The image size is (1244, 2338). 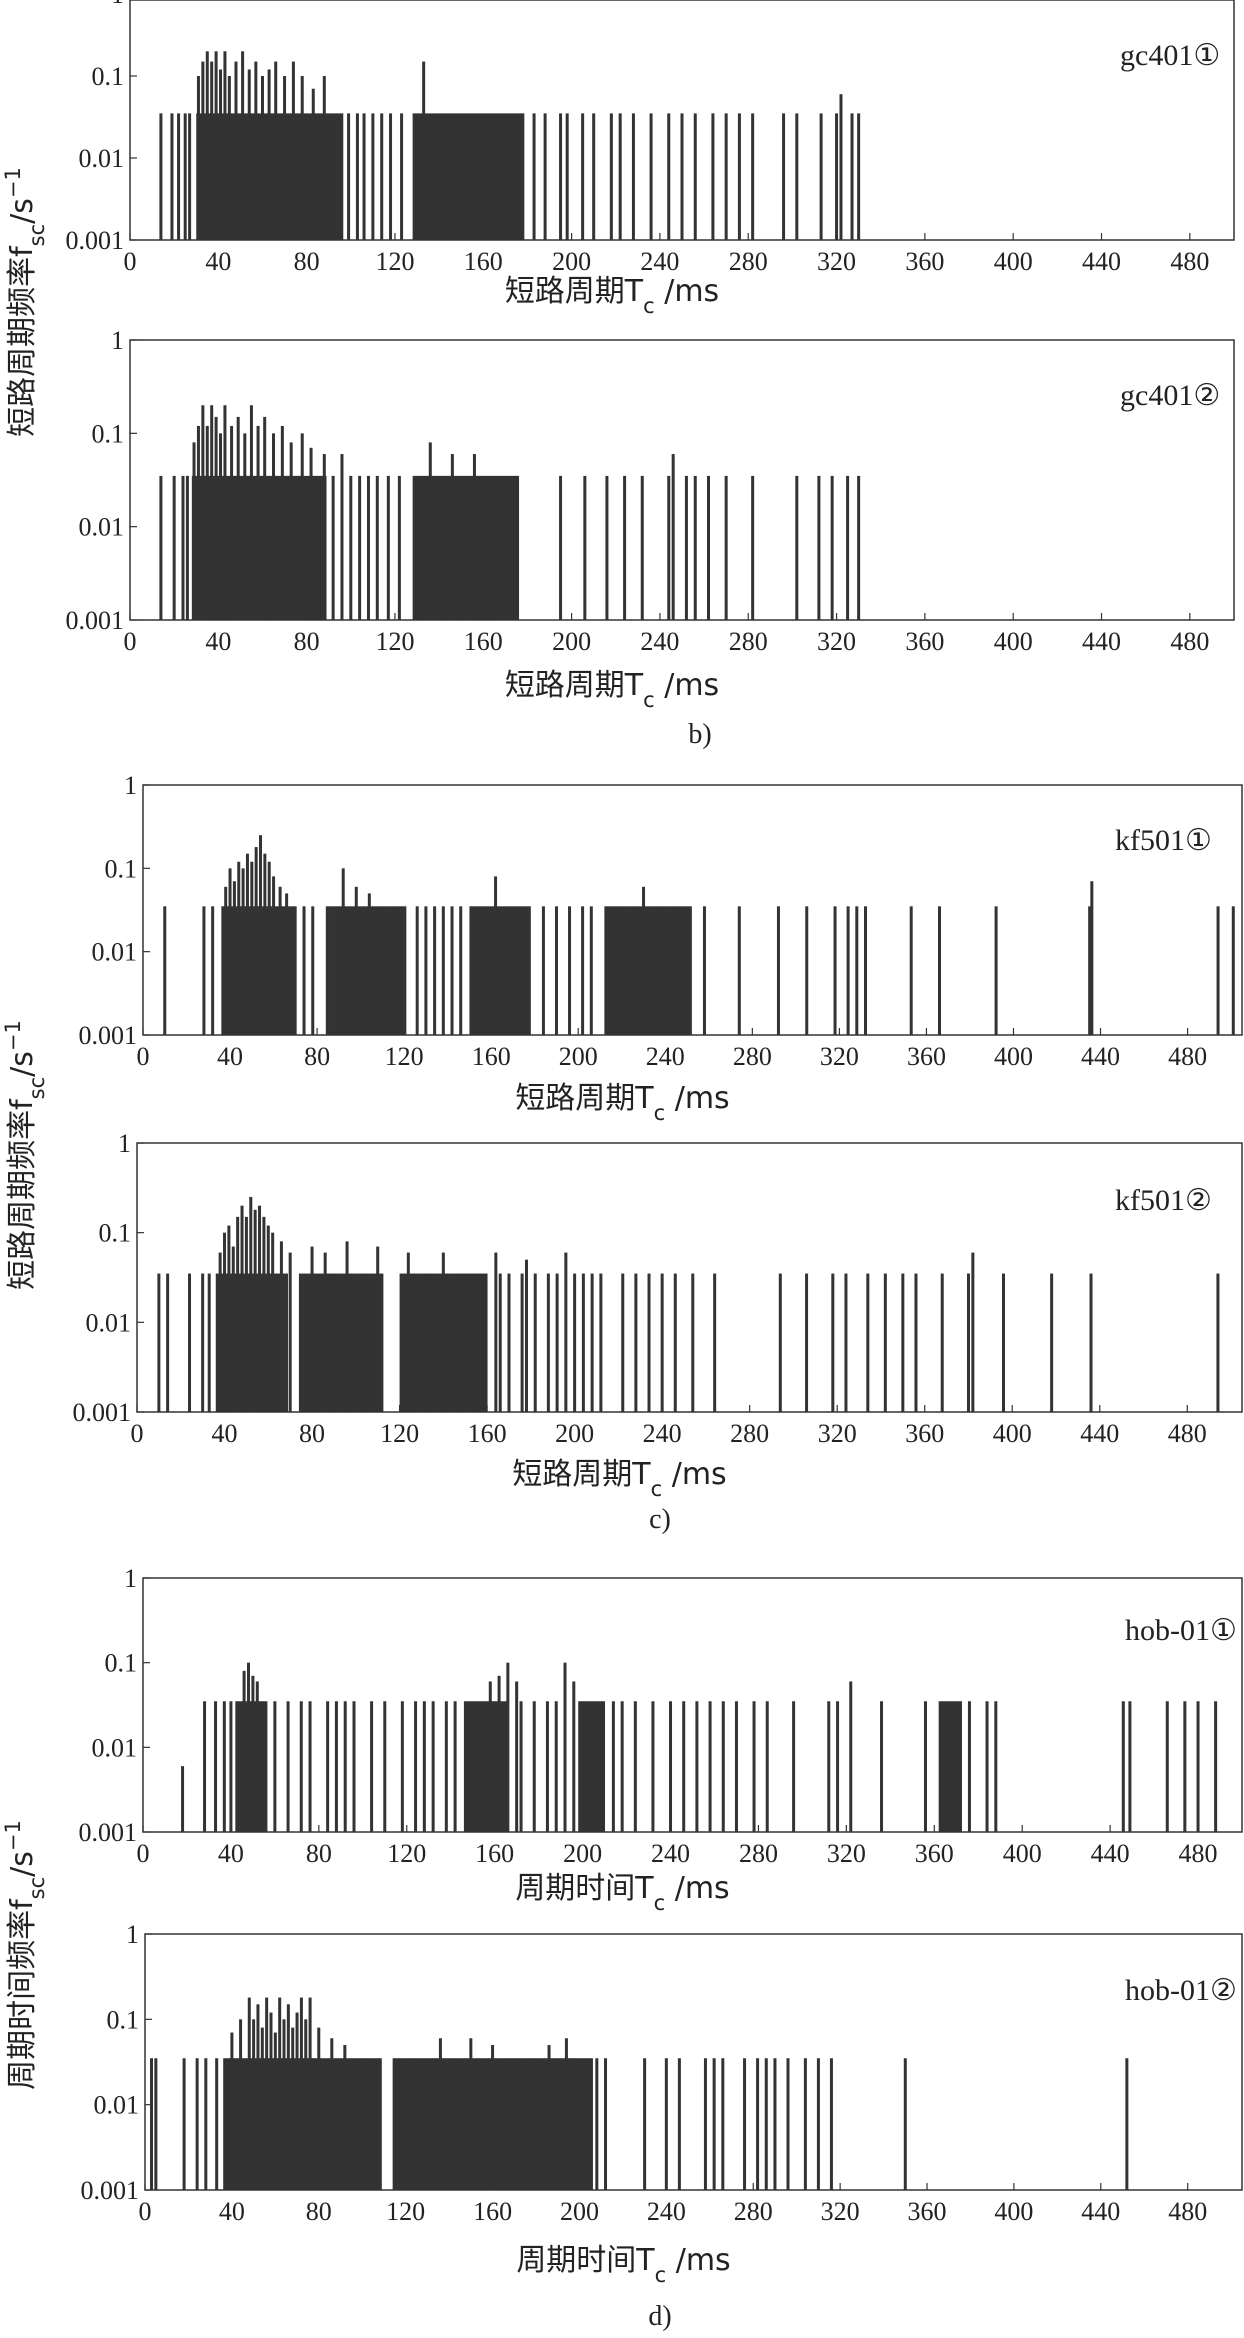 I want to click on caption-b: b), so click(x=699, y=734).